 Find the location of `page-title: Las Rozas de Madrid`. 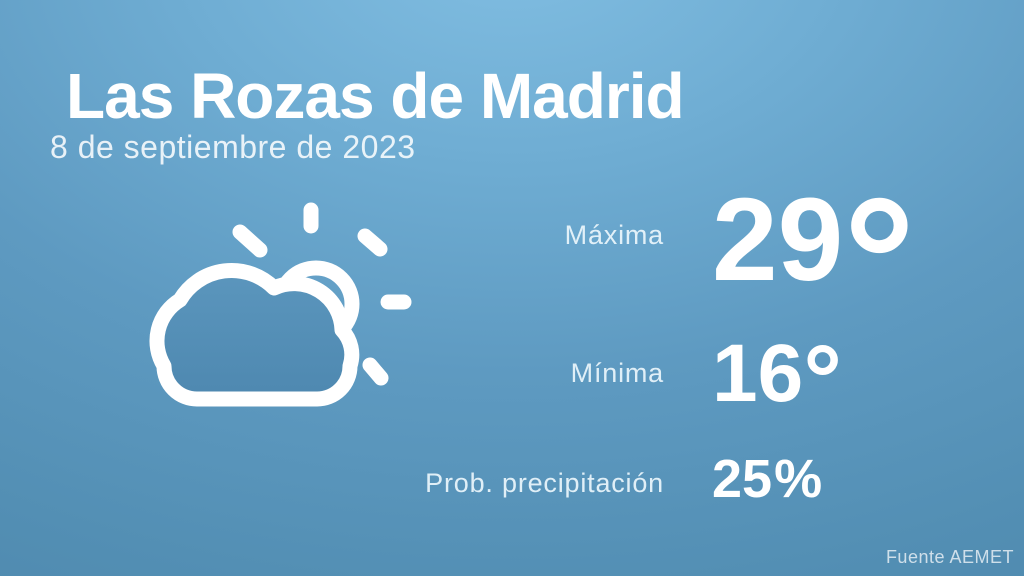

page-title: Las Rozas de Madrid is located at coordinates (375, 96).